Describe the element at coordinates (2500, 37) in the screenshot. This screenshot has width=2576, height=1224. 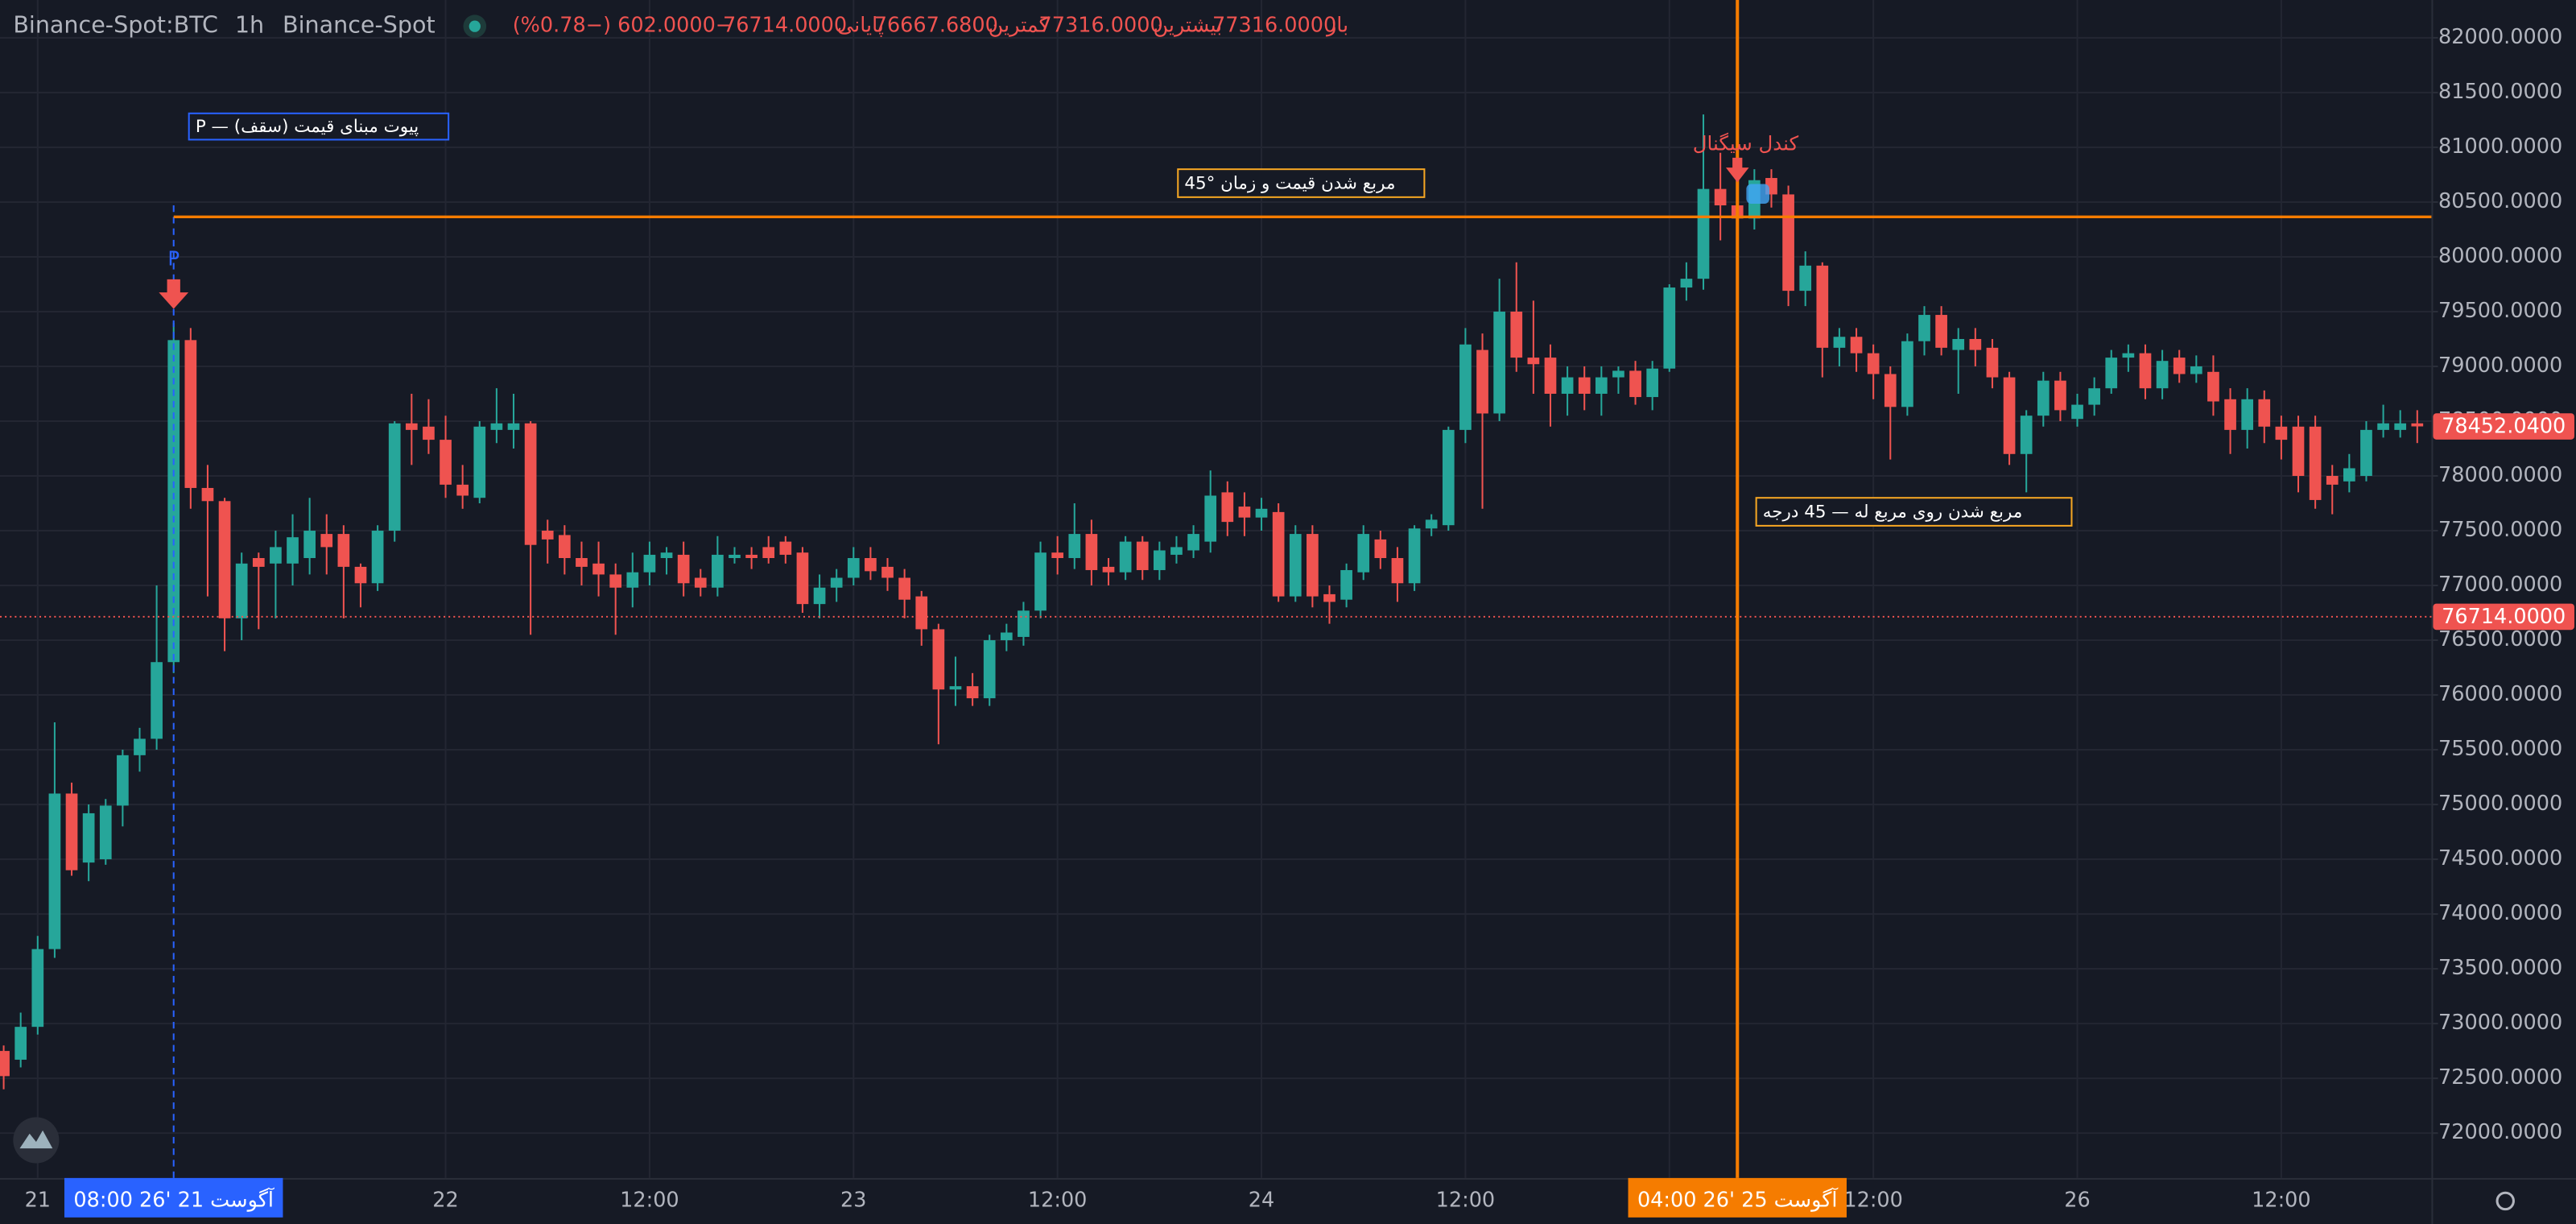
I see `y-tick-label: 82000.0000` at that location.